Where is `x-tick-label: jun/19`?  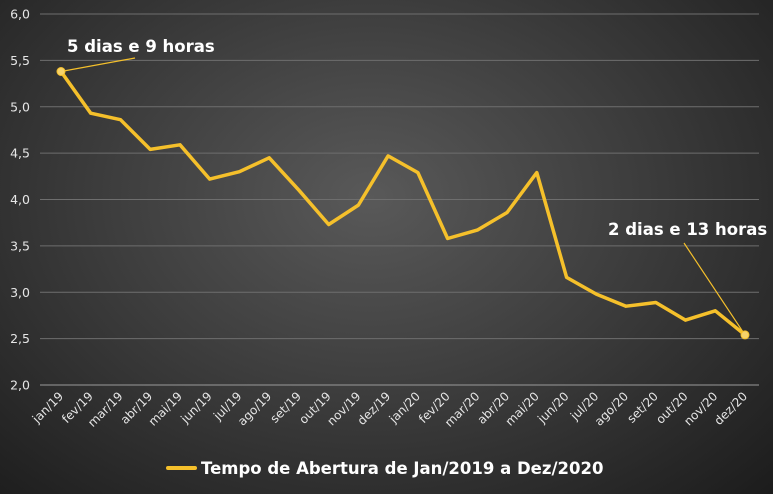
x-tick-label: jun/19 is located at coordinates (195, 407).